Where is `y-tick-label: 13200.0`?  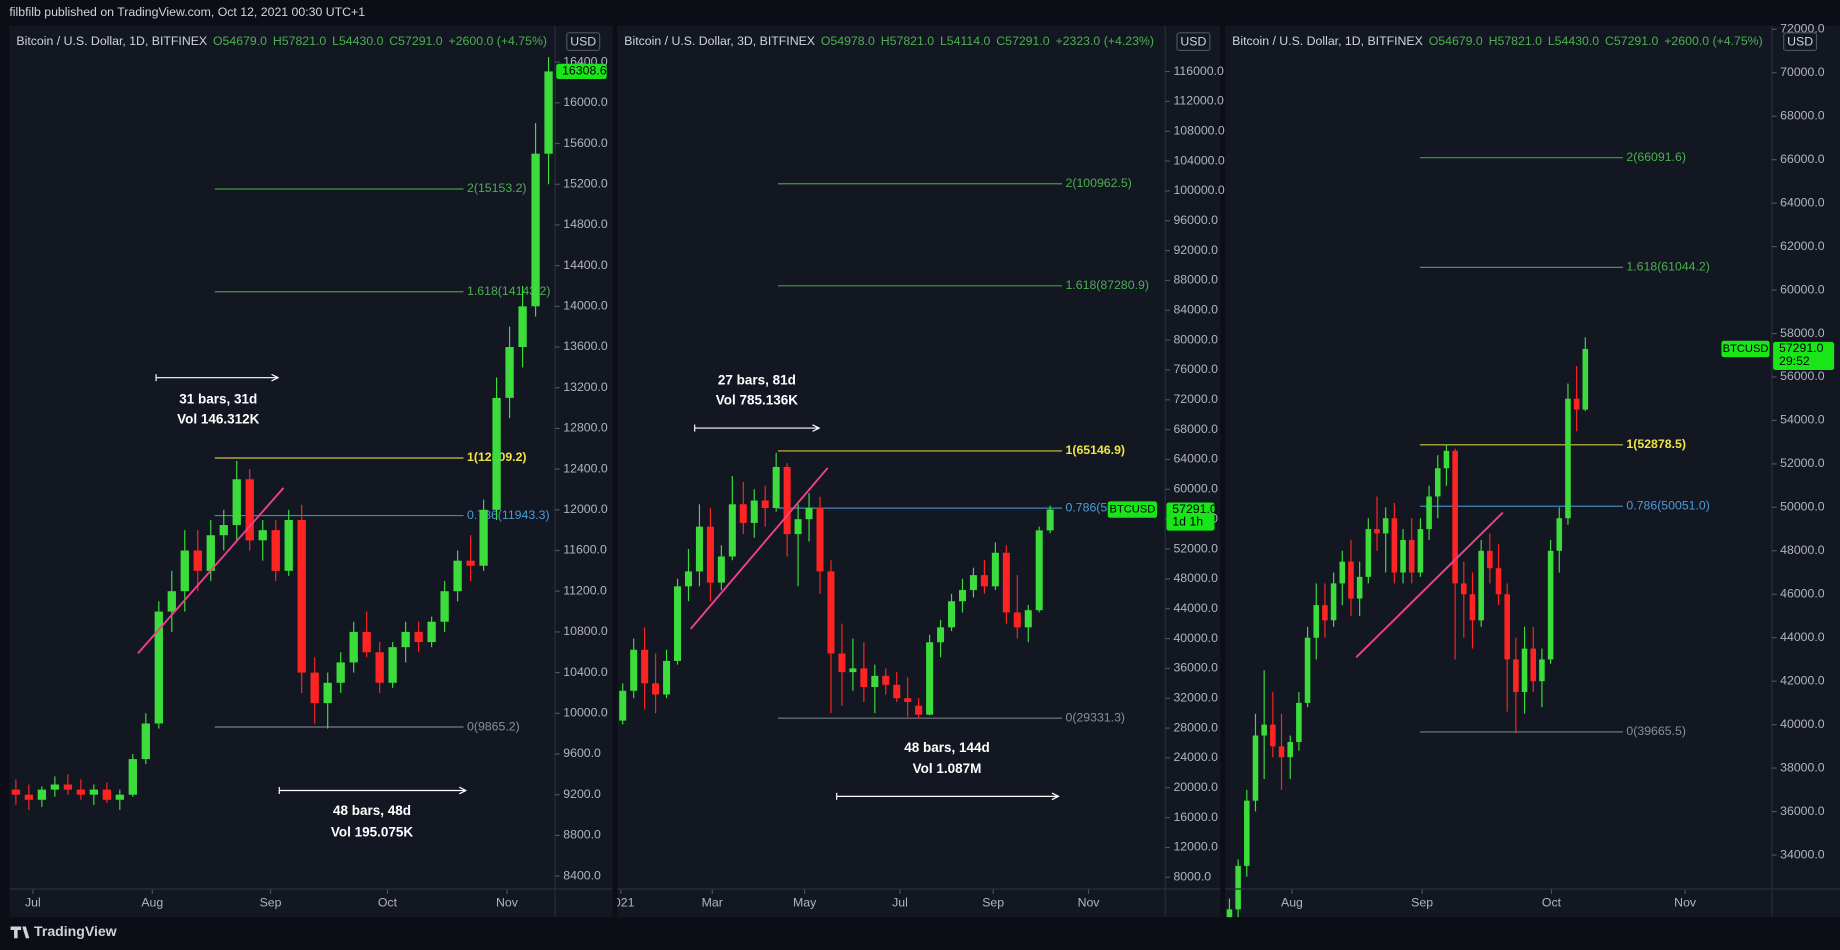 y-tick-label: 13200.0 is located at coordinates (585, 387).